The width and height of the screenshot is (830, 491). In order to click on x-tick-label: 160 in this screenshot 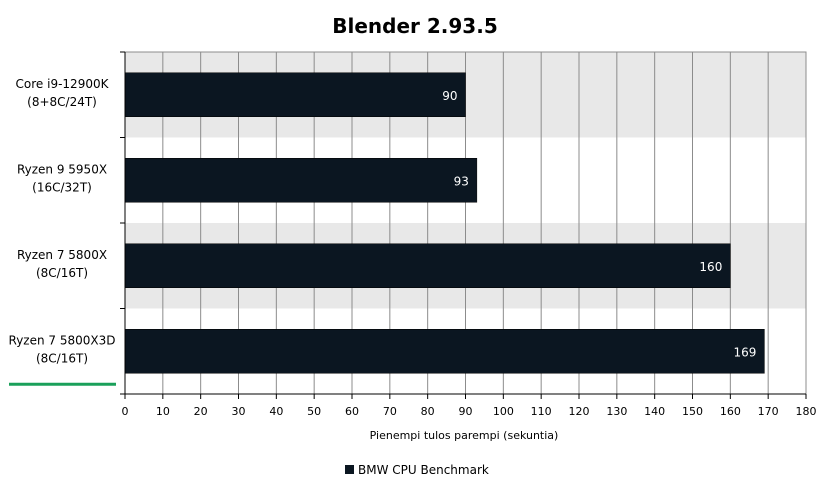, I will do `click(730, 411)`.